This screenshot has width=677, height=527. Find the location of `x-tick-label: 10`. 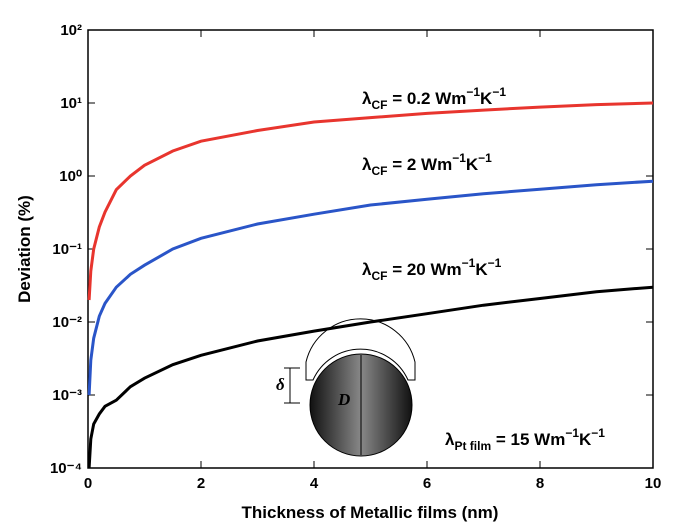

x-tick-label: 10 is located at coordinates (653, 483).